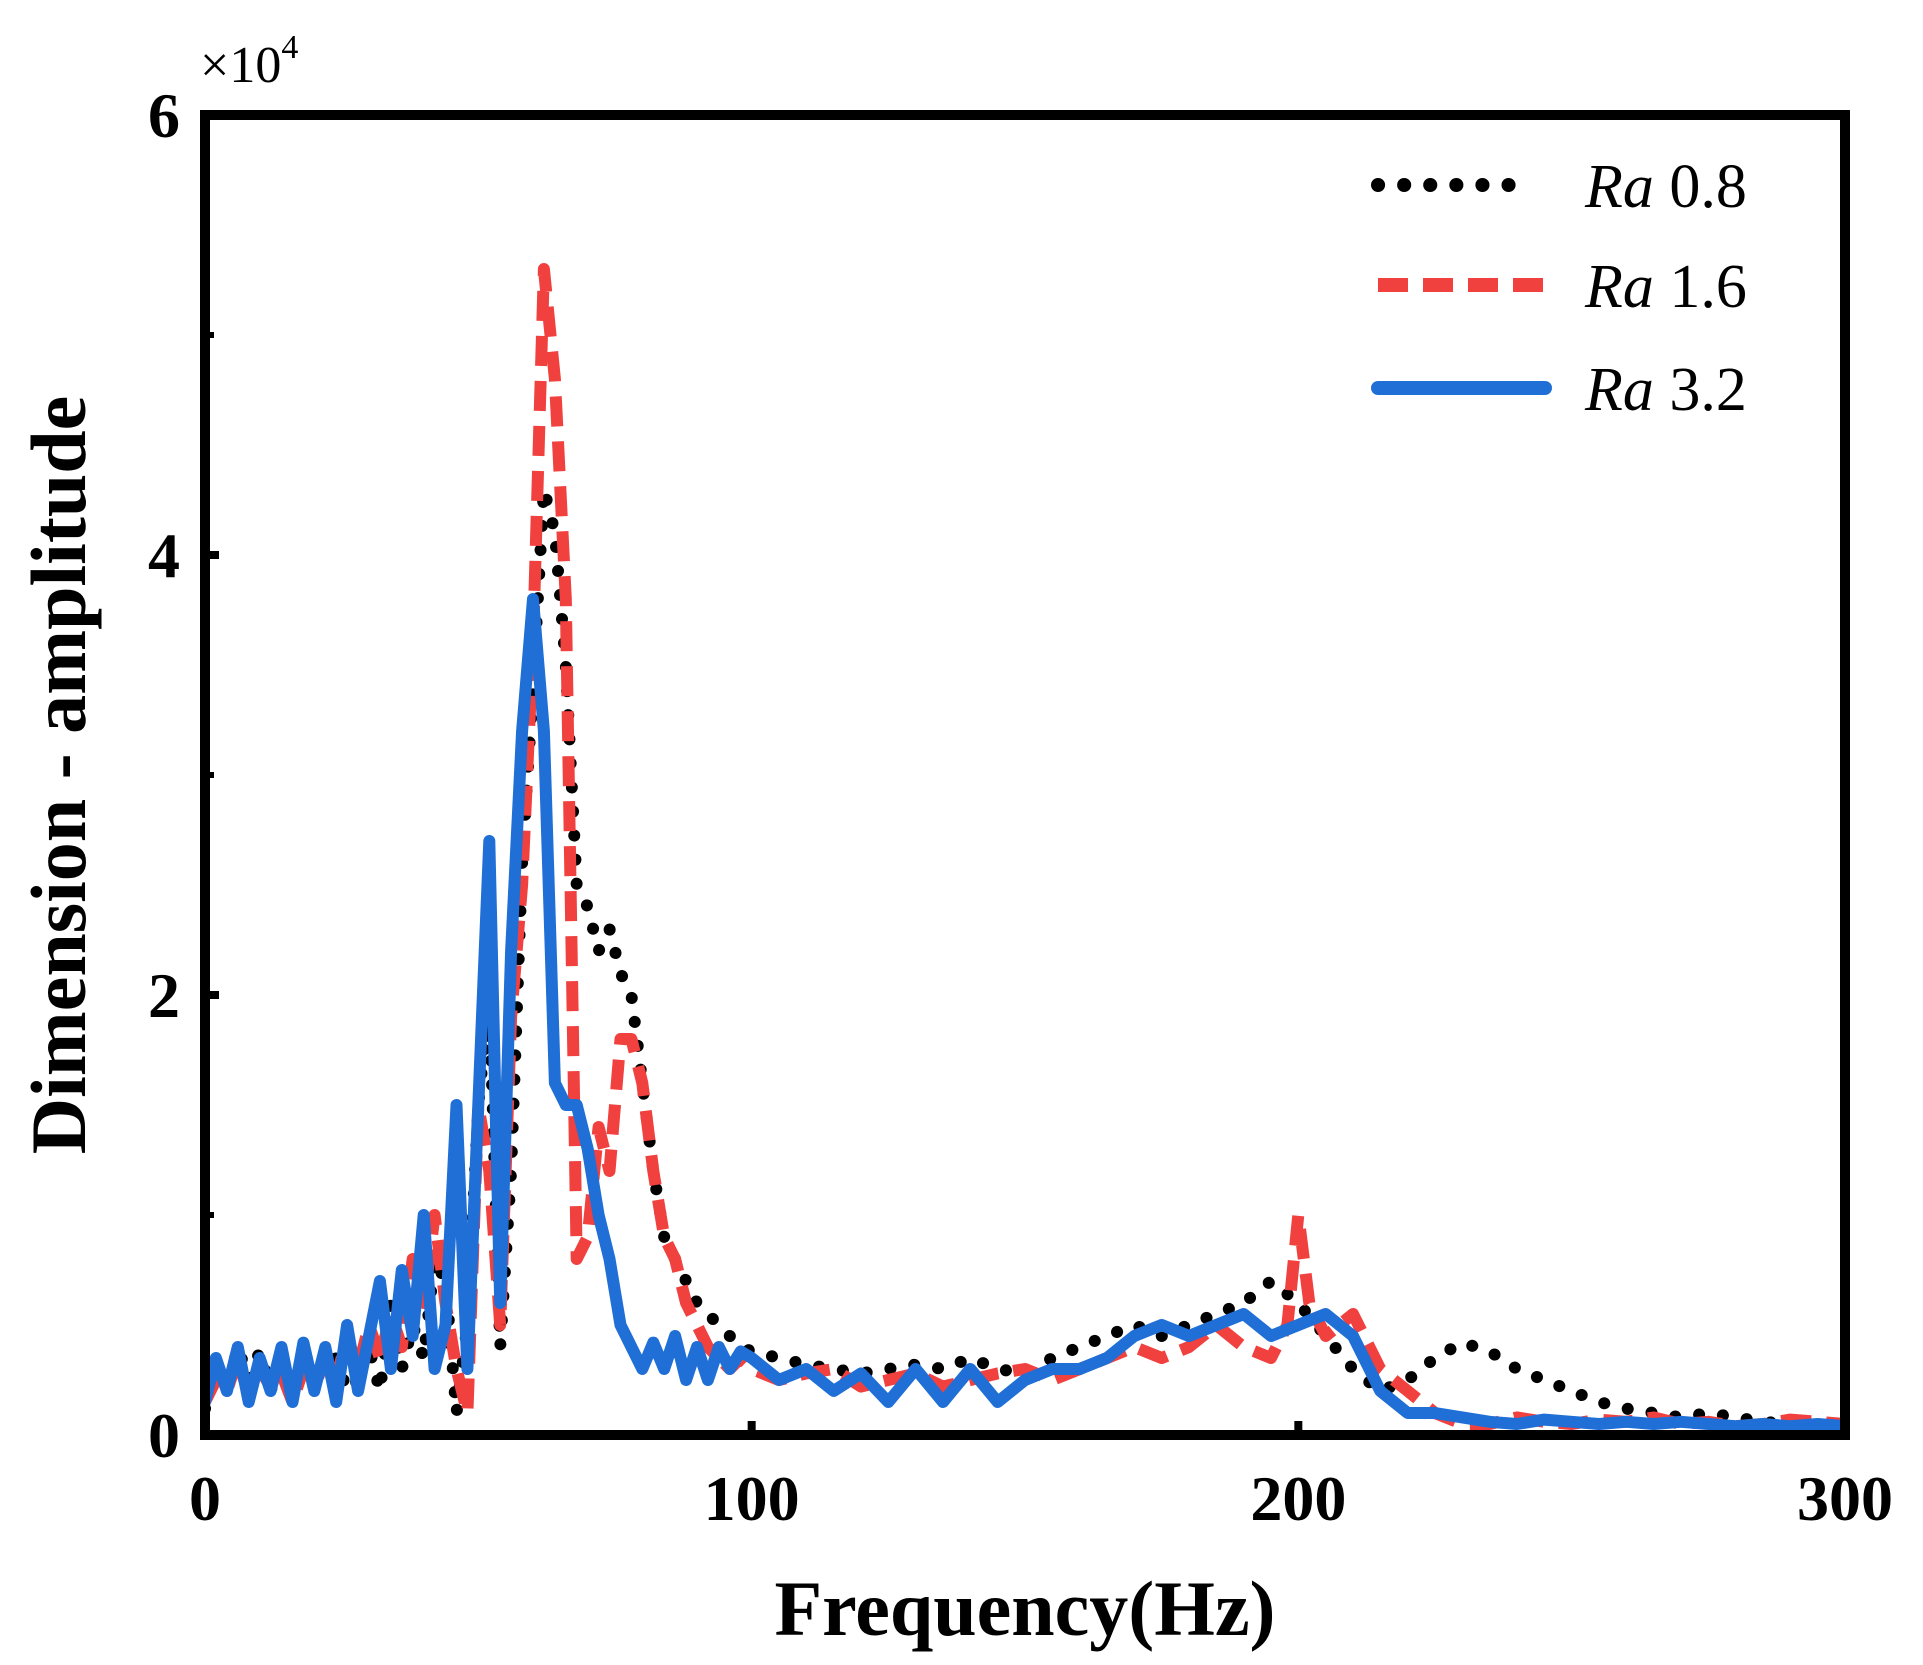 The height and width of the screenshot is (1665, 1923). I want to click on legend-entry-0: Ra 0.8, so click(1559, 187).